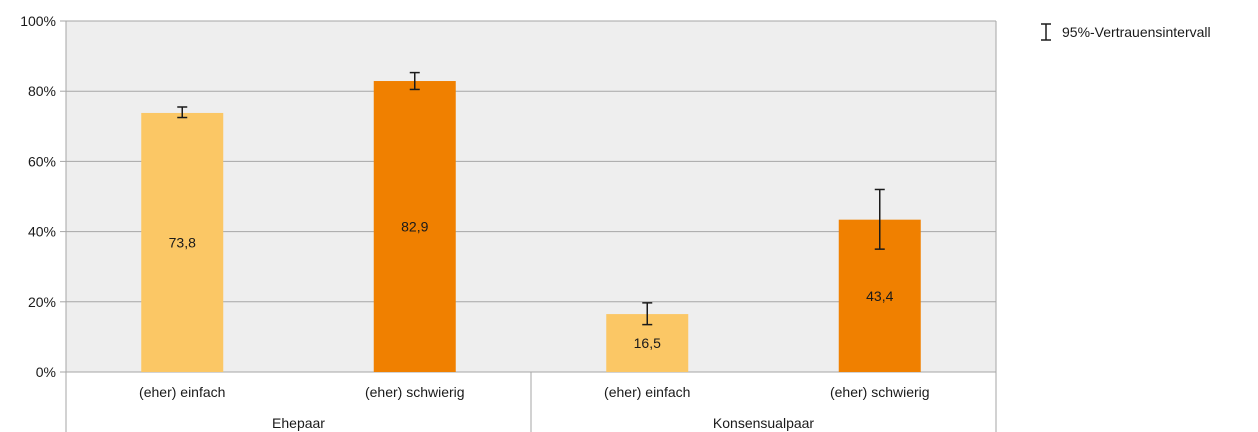  Describe the element at coordinates (46, 372) in the screenshot. I see `y-tick-label: 0%` at that location.